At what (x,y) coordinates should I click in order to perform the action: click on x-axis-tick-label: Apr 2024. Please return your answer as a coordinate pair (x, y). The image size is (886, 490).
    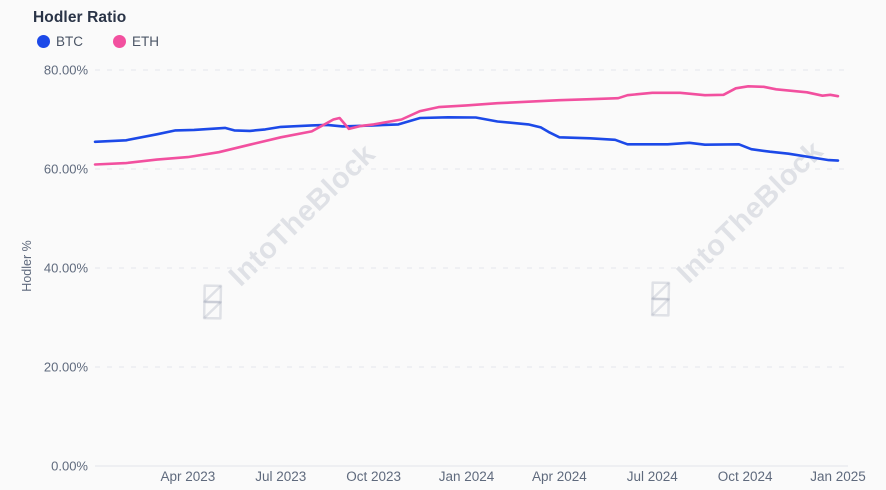
    Looking at the image, I should click on (559, 476).